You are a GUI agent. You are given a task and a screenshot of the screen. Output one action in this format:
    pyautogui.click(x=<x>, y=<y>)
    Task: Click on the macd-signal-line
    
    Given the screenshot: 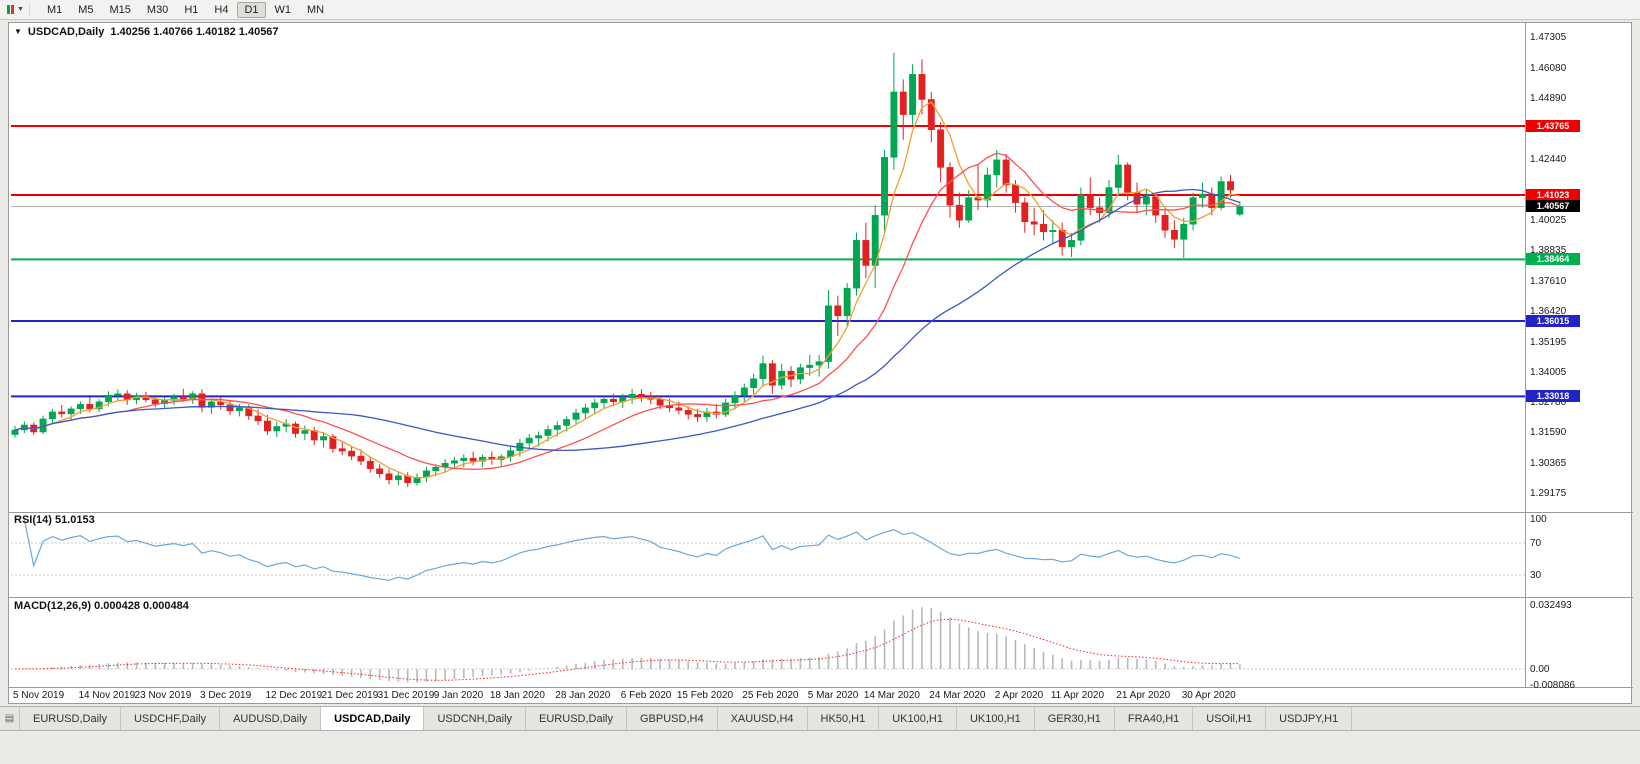 What is the action you would take?
    pyautogui.click(x=627, y=649)
    